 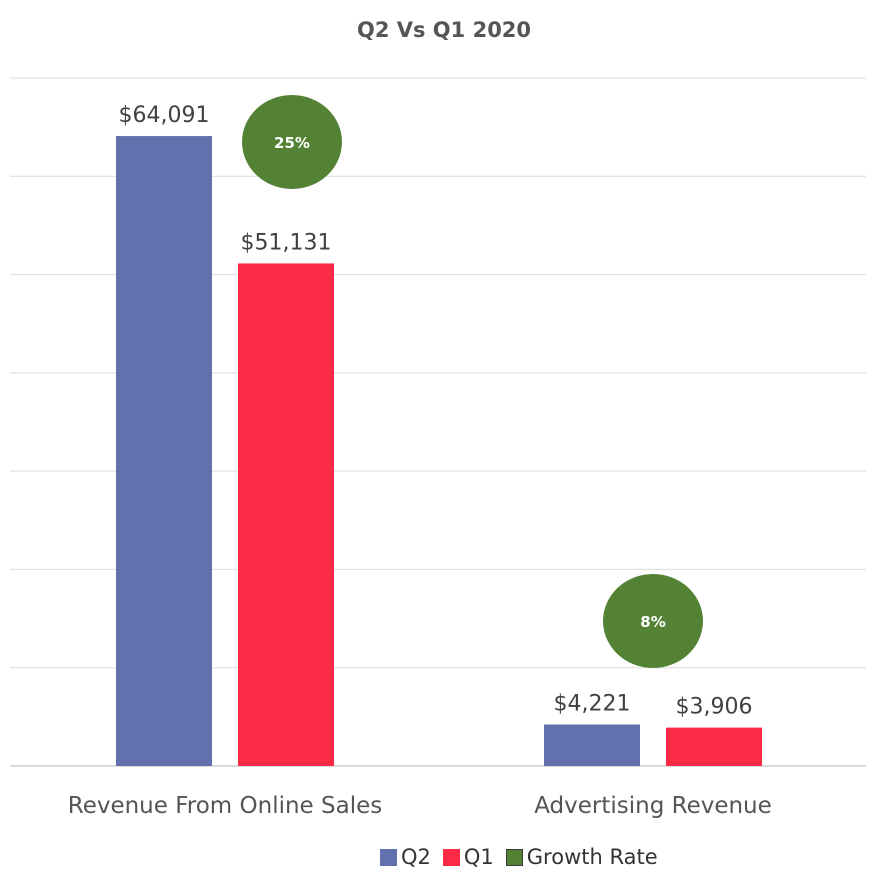 What do you see at coordinates (714, 707) in the screenshot?
I see `data-label: $3,906` at bounding box center [714, 707].